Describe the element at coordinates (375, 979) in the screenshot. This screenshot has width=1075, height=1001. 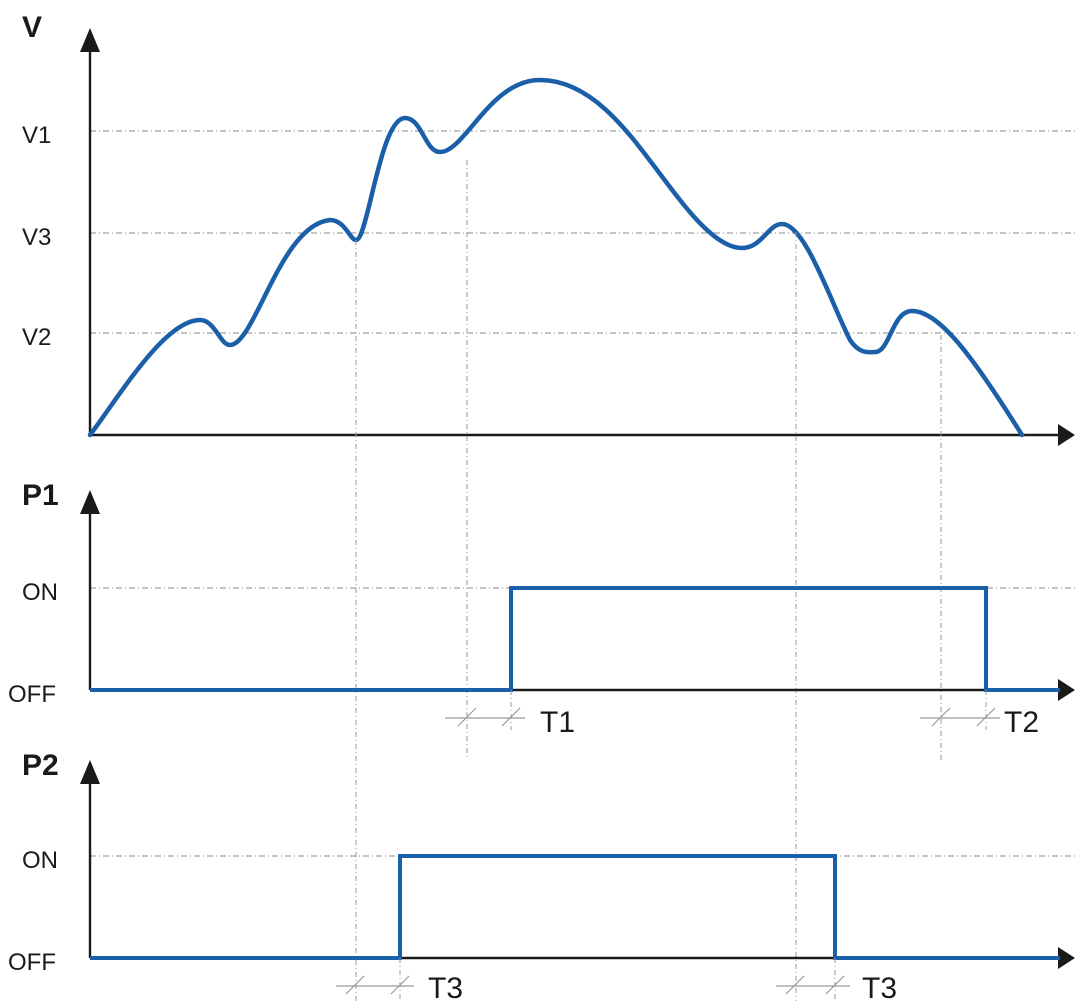
I see `p2-t3-start-delay-marker` at that location.